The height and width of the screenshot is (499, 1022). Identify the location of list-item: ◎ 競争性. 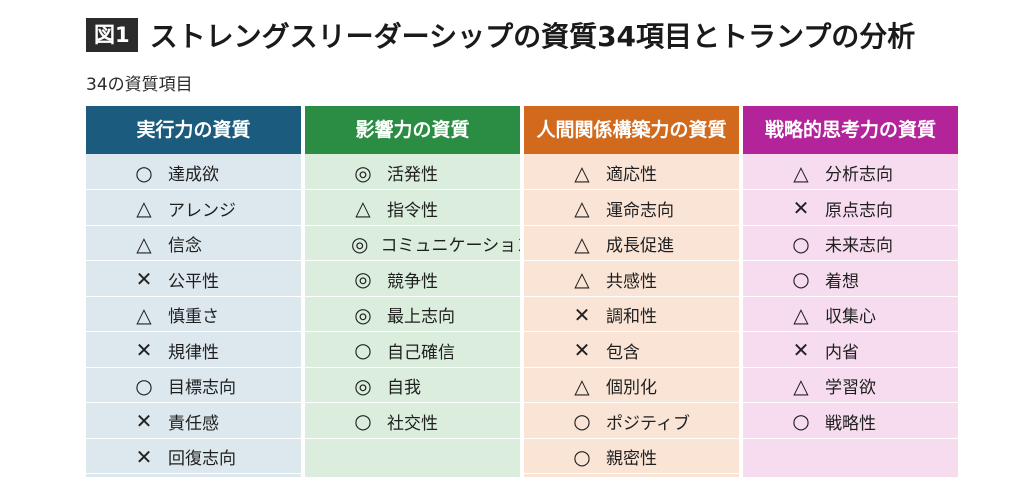
(412, 279).